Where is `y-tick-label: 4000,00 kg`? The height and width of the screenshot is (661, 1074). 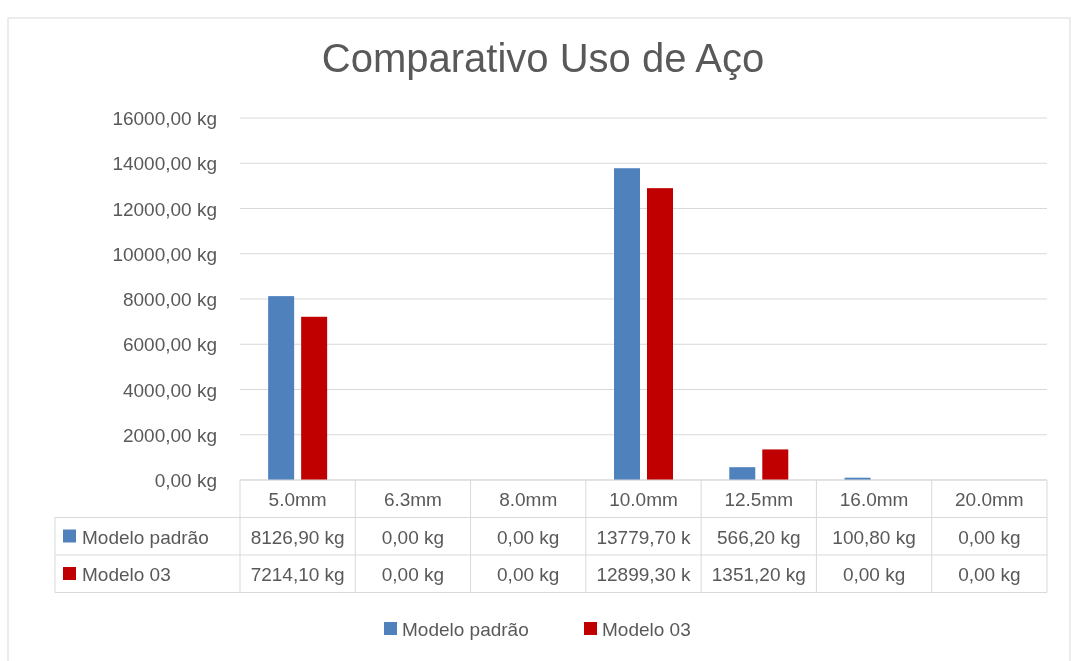 y-tick-label: 4000,00 kg is located at coordinates (169, 390).